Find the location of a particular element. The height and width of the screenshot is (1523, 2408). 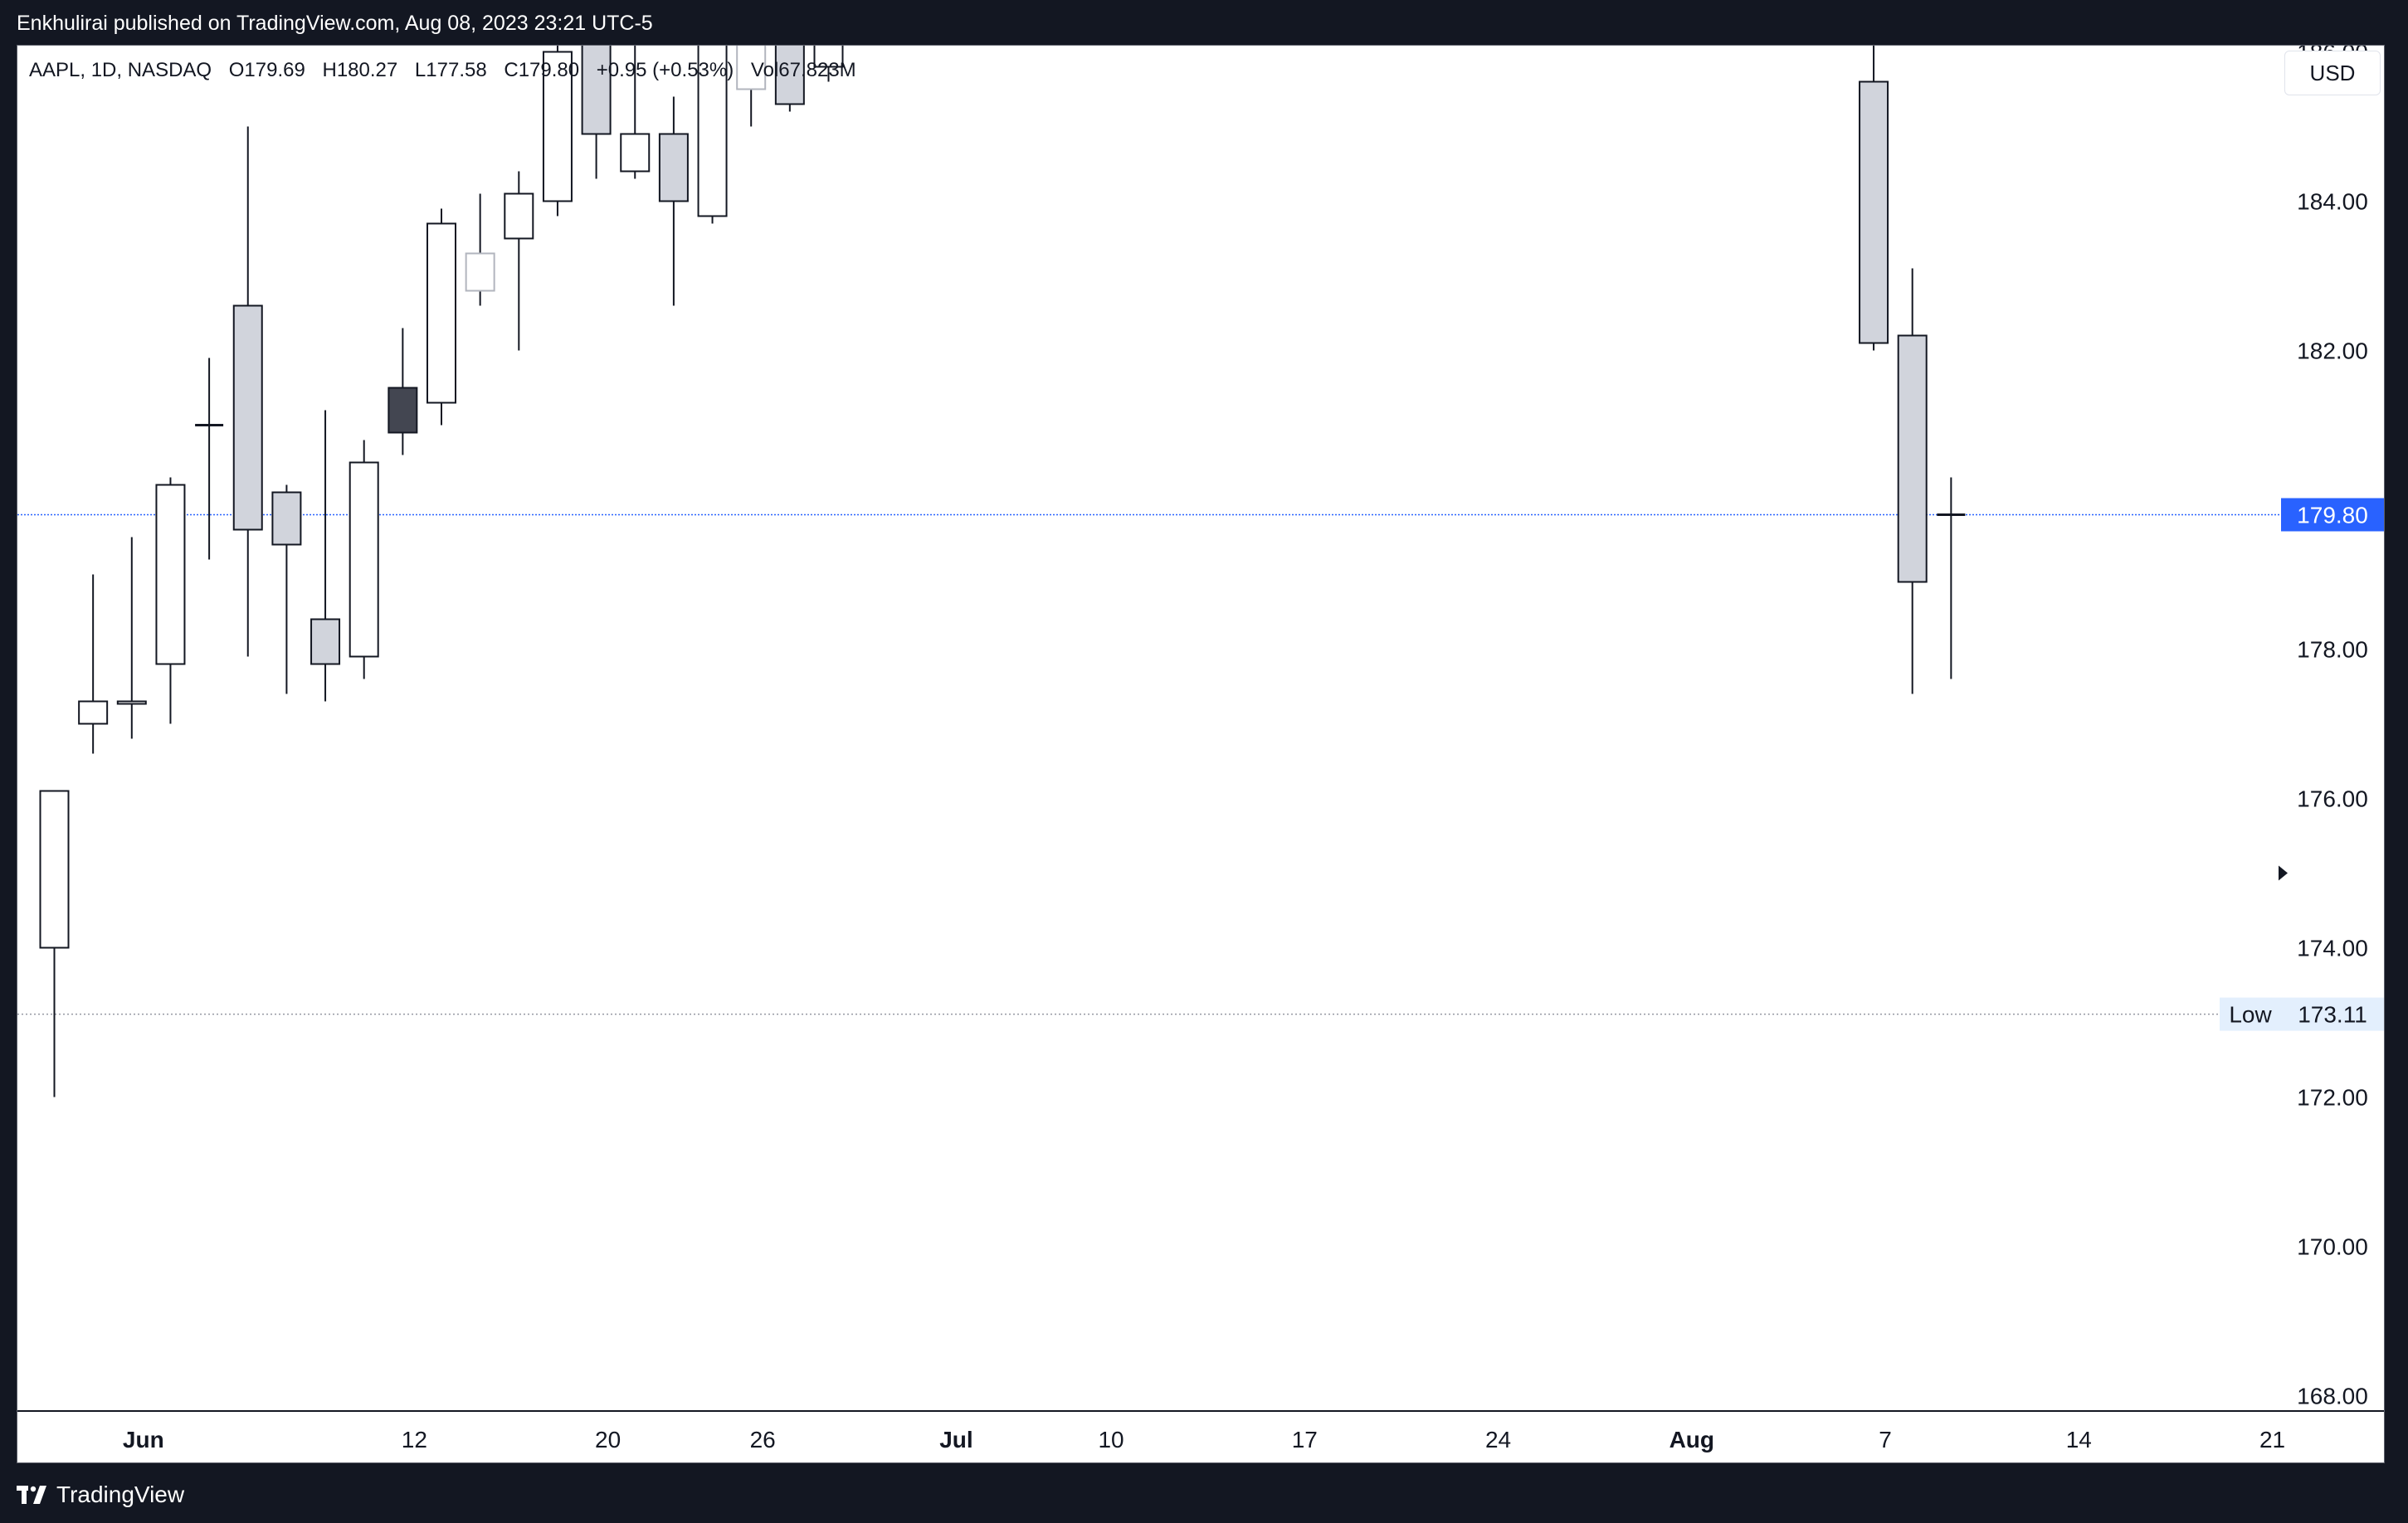

price-tick-label: 174.00 is located at coordinates (2332, 949).